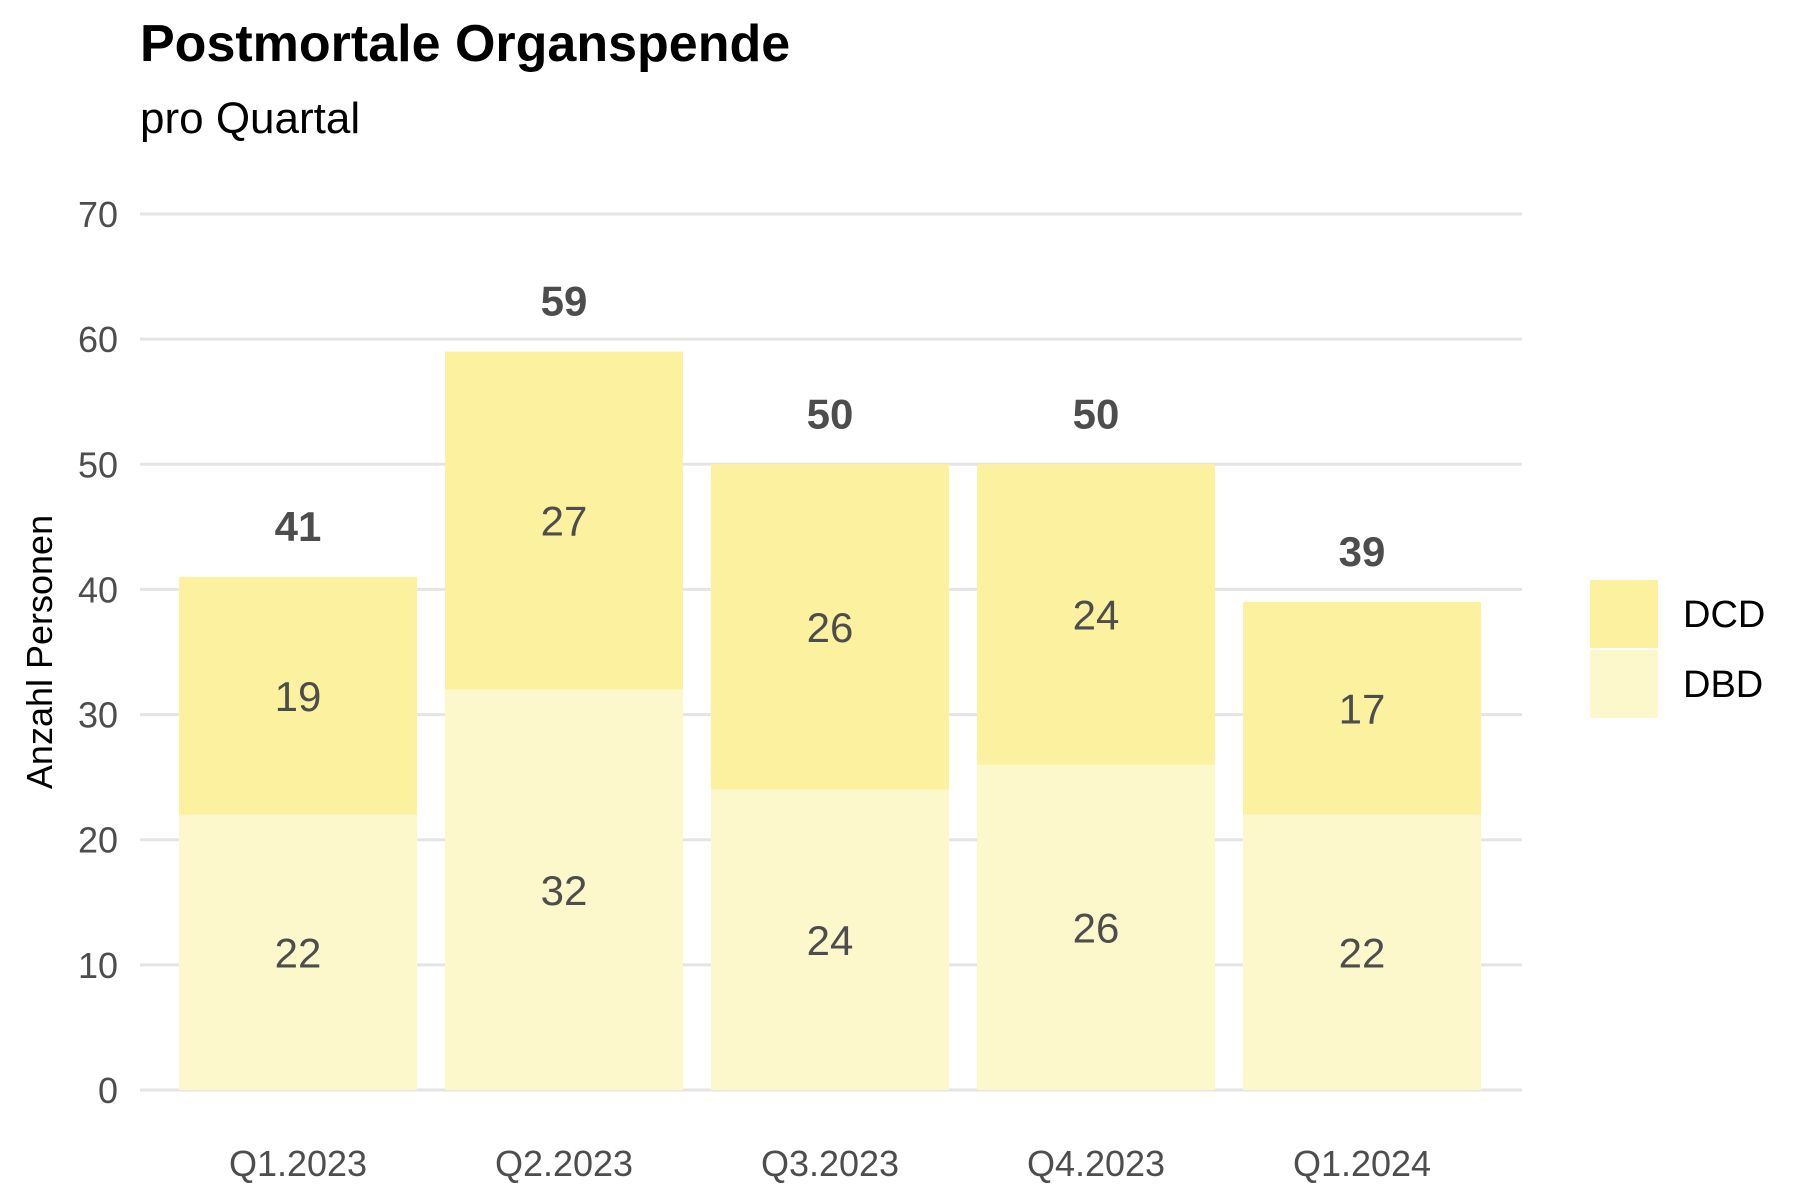 Image resolution: width=1800 pixels, height=1200 pixels. What do you see at coordinates (298, 1163) in the screenshot?
I see `x-tick-label: Q1.2023` at bounding box center [298, 1163].